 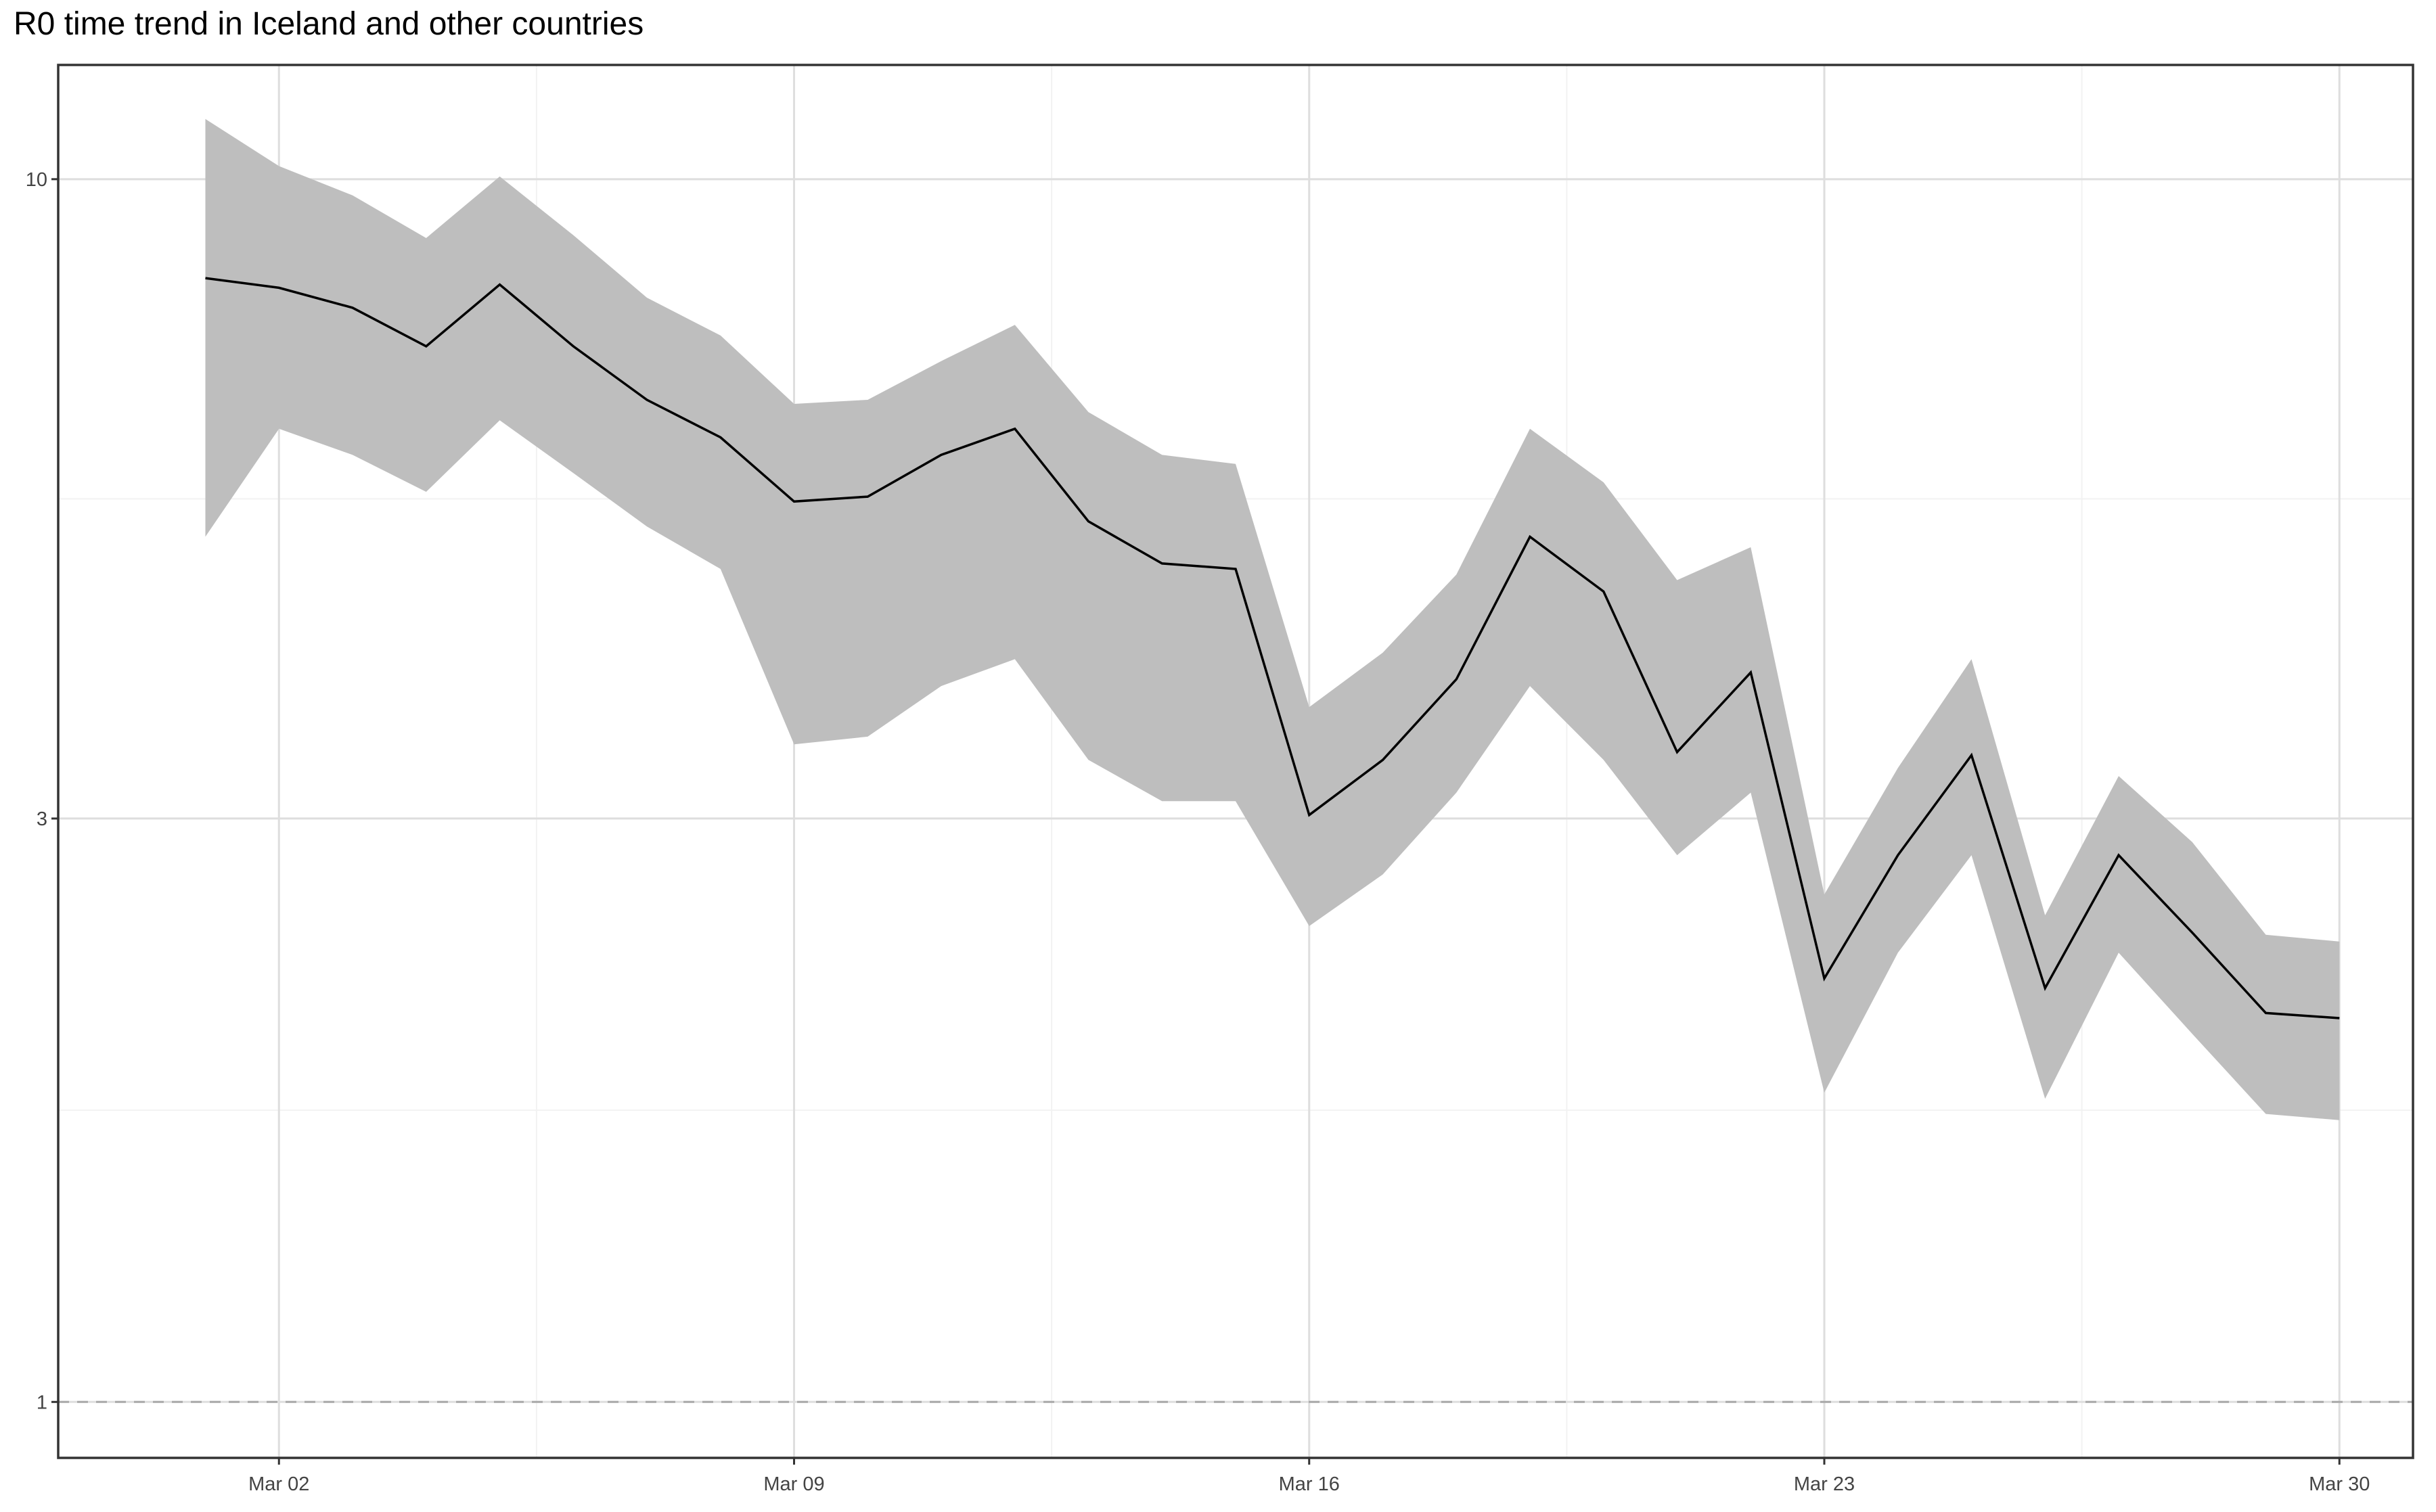 I want to click on x-tick-label: Mar 09, so click(x=793, y=1484).